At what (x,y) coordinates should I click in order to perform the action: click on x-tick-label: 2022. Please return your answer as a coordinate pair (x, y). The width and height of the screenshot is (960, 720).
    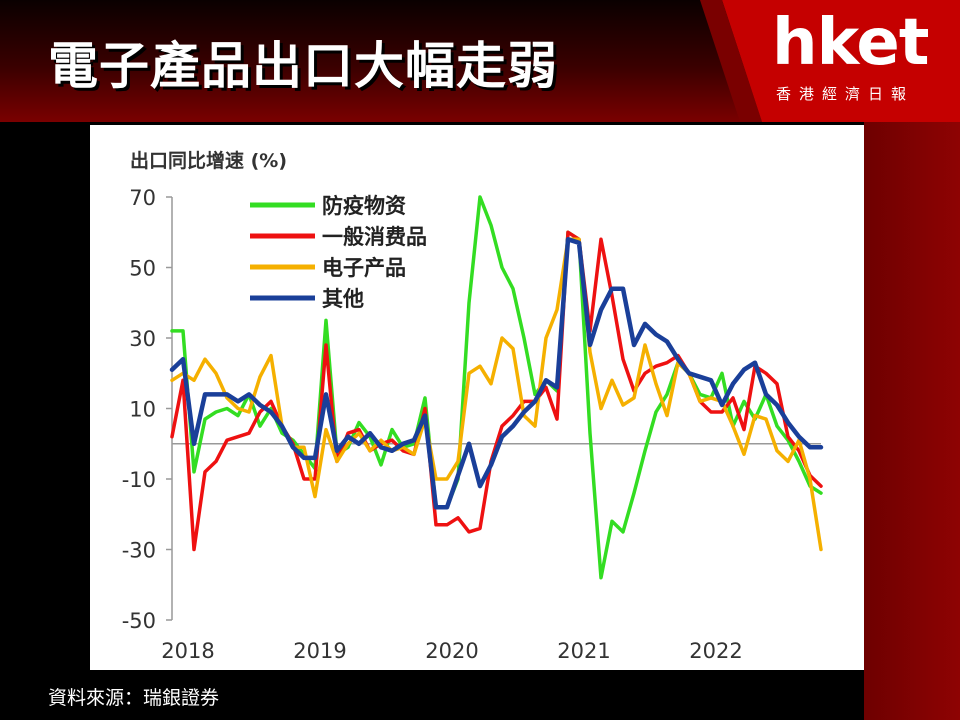
    Looking at the image, I should click on (715, 651).